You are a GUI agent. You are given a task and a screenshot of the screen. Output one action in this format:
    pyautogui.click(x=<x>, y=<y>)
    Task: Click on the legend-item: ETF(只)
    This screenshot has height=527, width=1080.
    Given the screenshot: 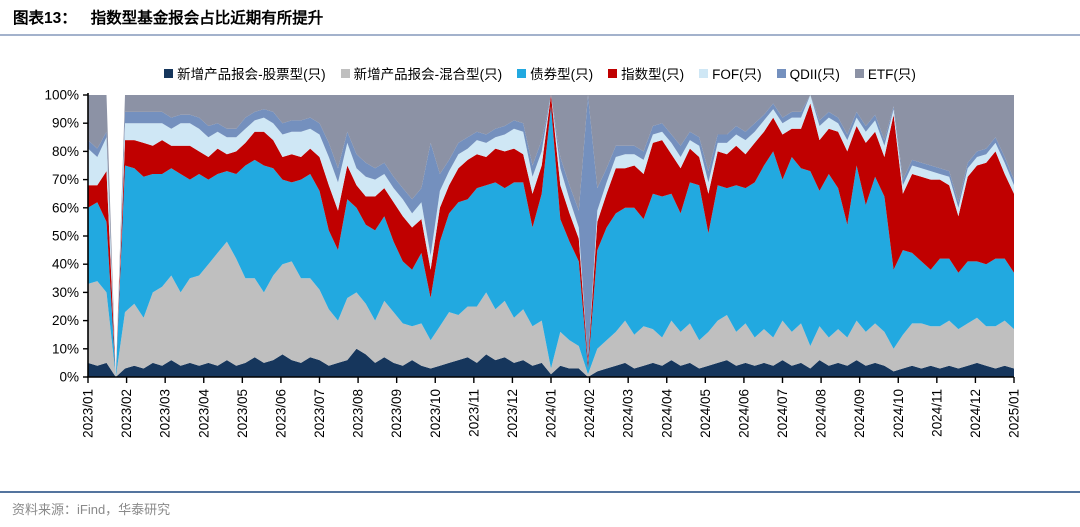 What is the action you would take?
    pyautogui.click(x=885, y=73)
    